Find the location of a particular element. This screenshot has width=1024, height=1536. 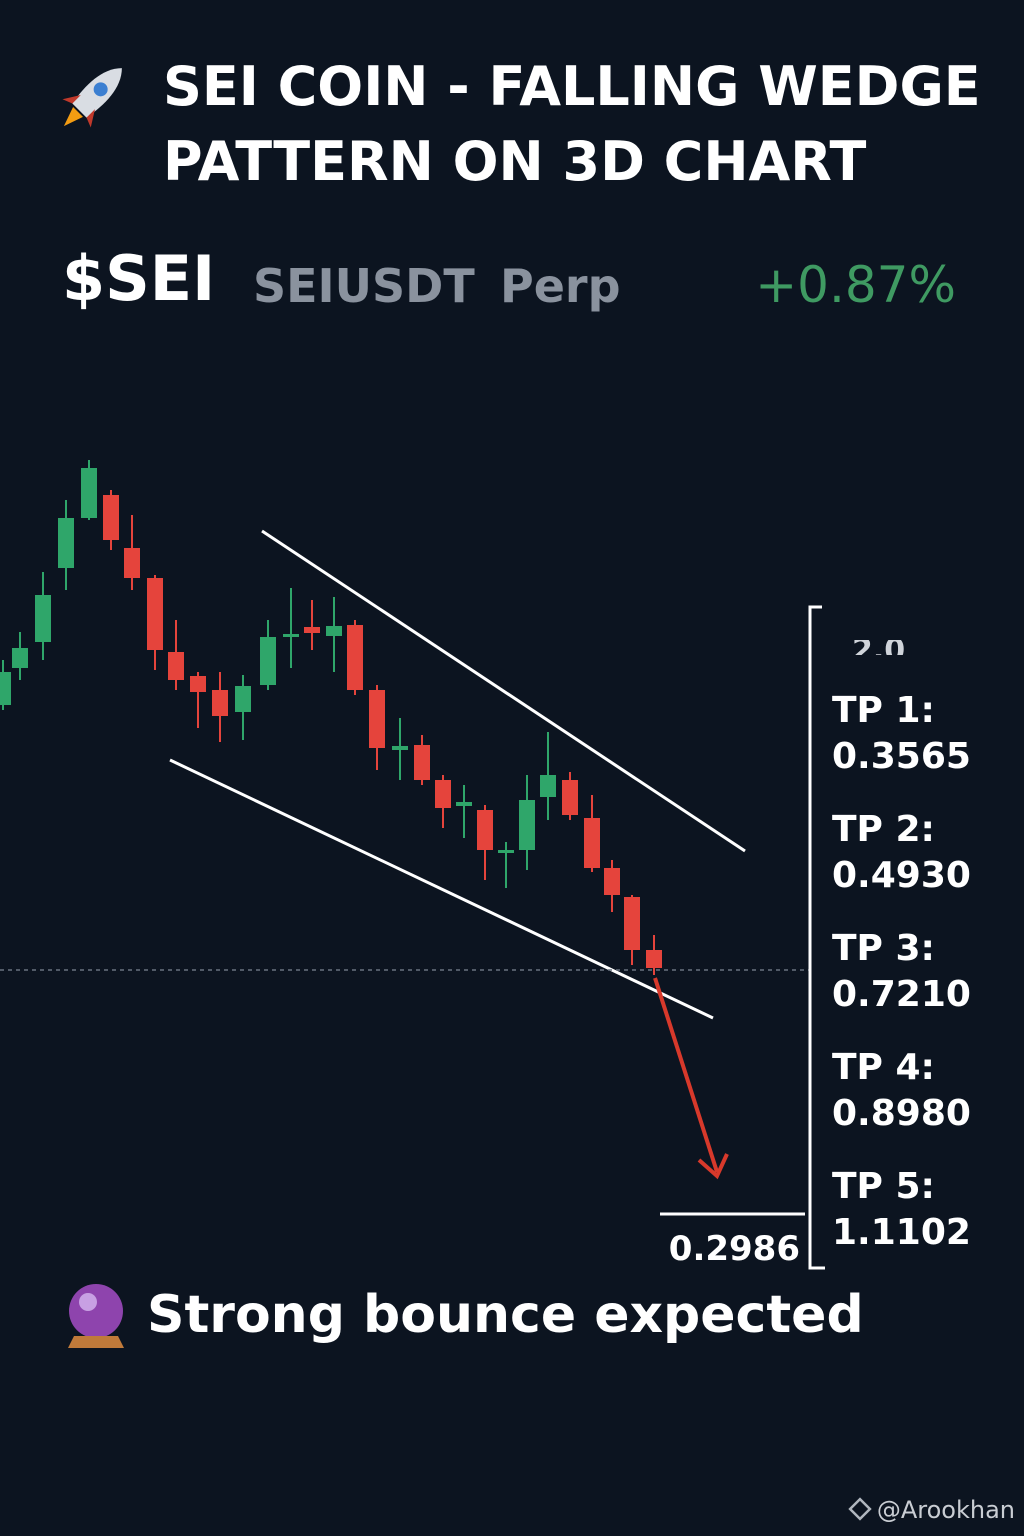

ticker-pair: SEIUSDT is located at coordinates (364, 286).